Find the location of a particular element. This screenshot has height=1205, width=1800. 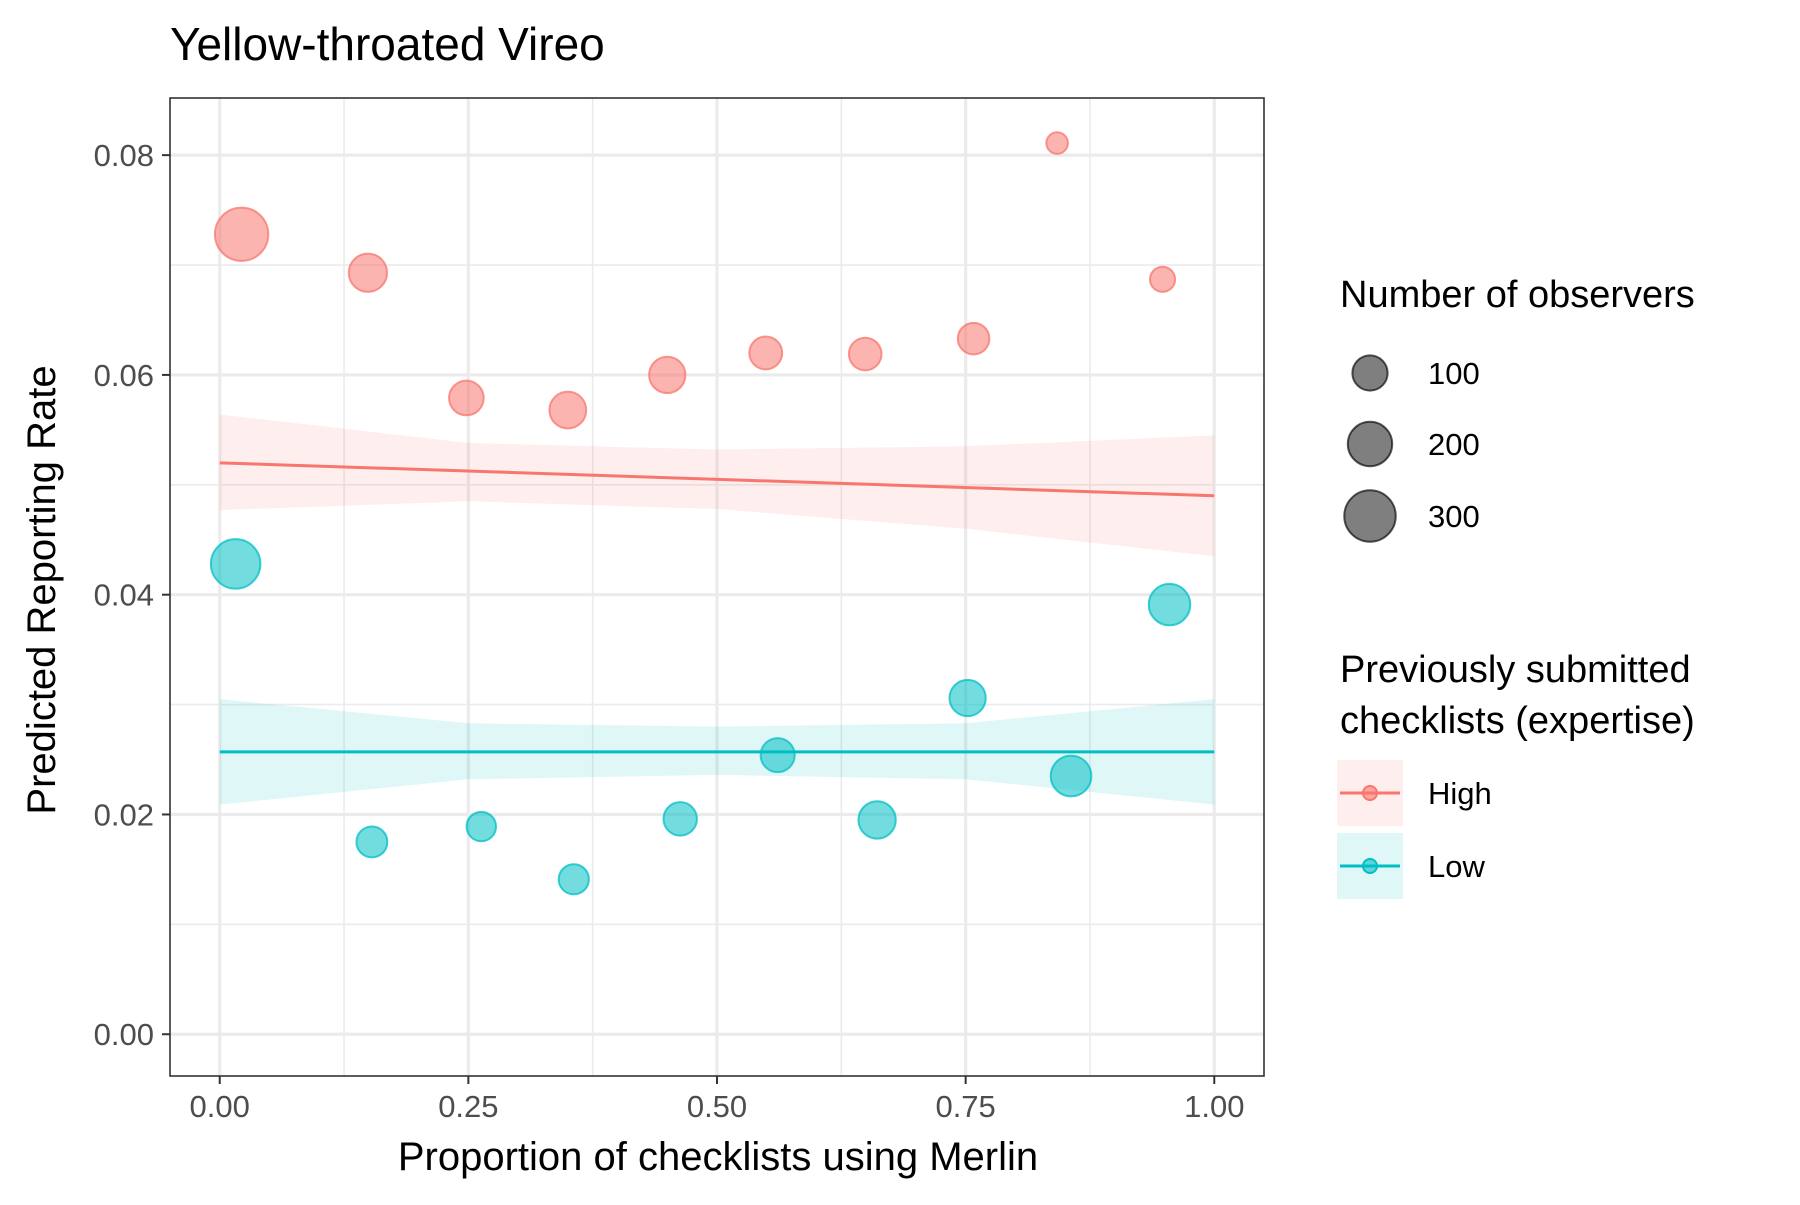

x-axis-label: Proportion of checklists using Merlin is located at coordinates (718, 1157).